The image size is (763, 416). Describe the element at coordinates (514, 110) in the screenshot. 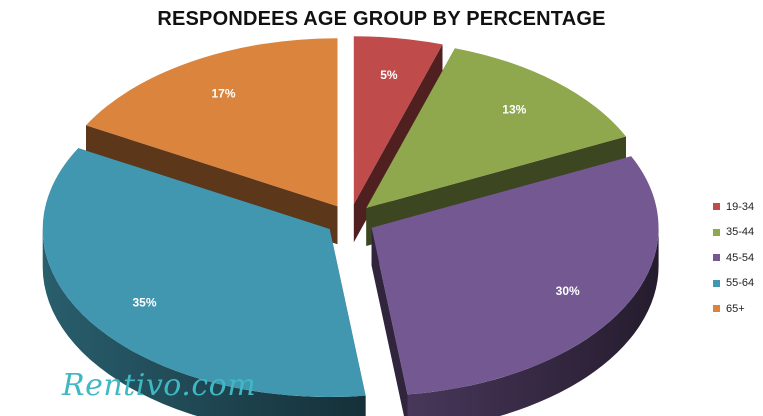

I see `data-label-35-44: 13%` at that location.